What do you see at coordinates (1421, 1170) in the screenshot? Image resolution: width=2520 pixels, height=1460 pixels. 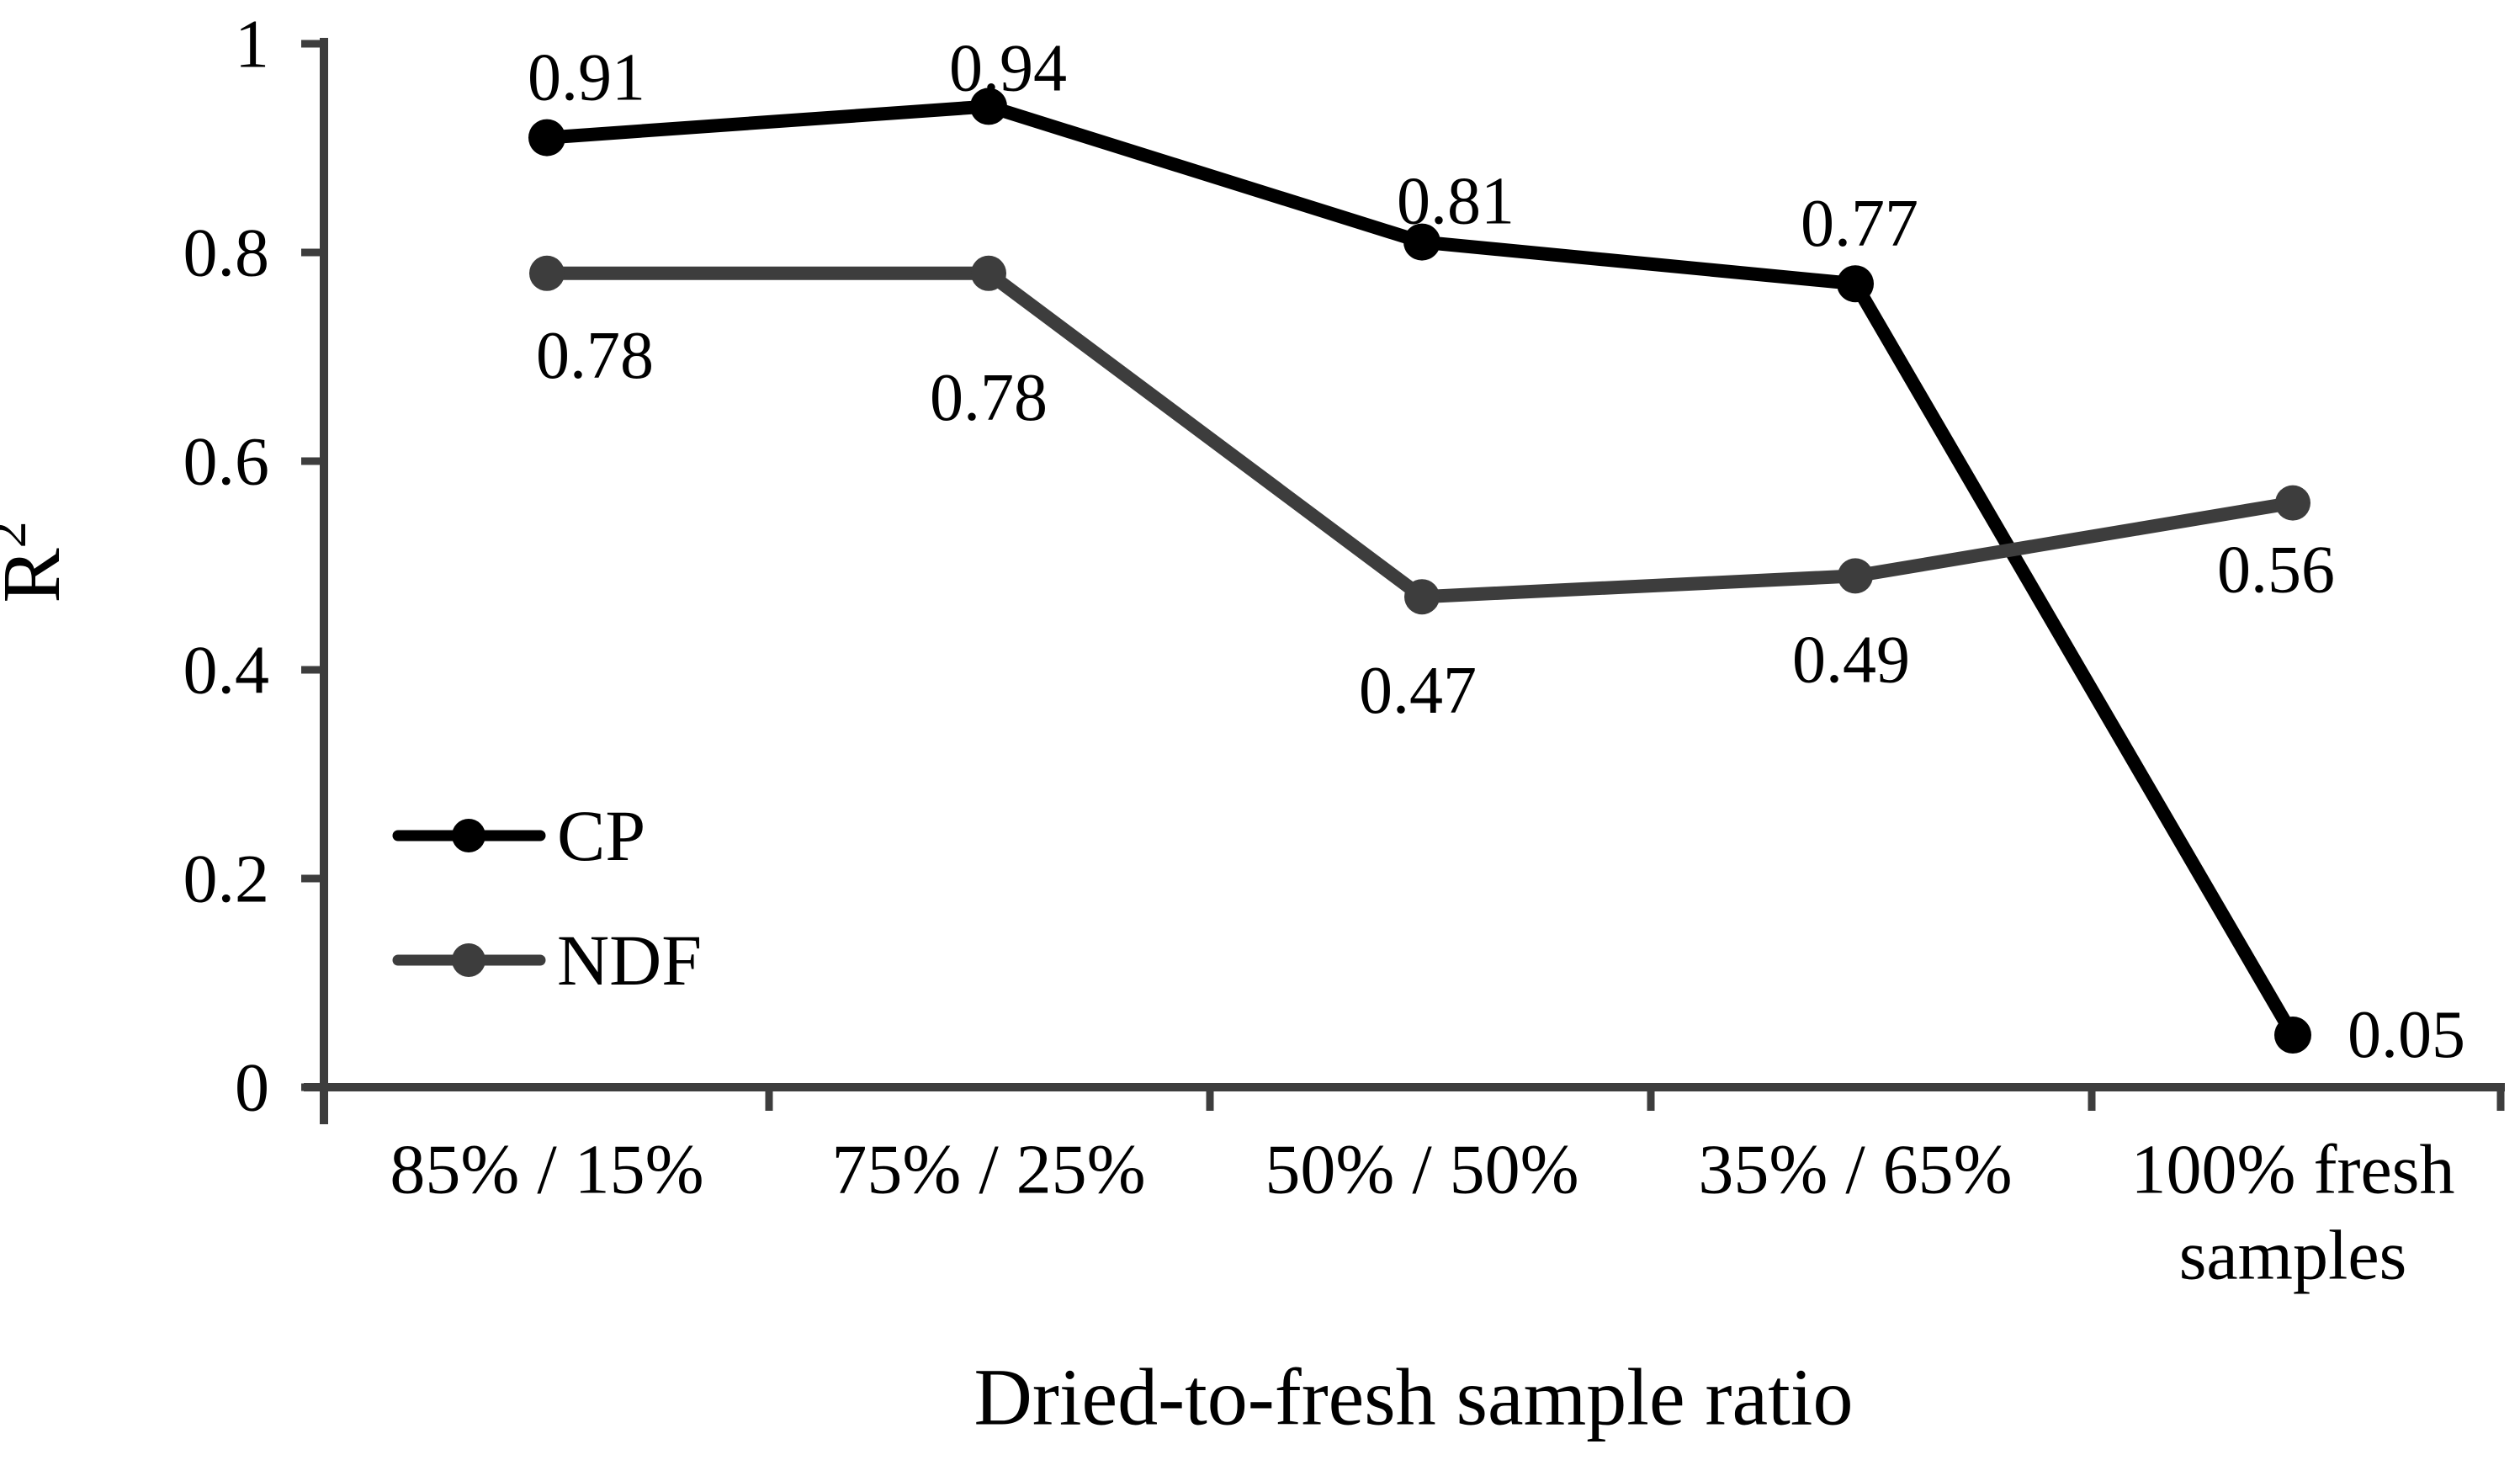 I see `x-category-label: 50% / 50%` at bounding box center [1421, 1170].